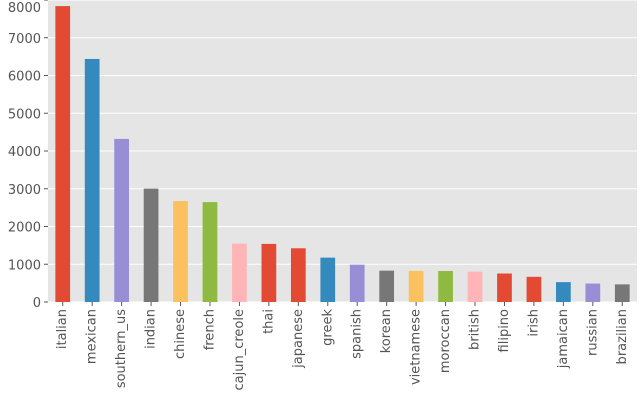  I want to click on x-tick-label-italian: italian, so click(62, 329).